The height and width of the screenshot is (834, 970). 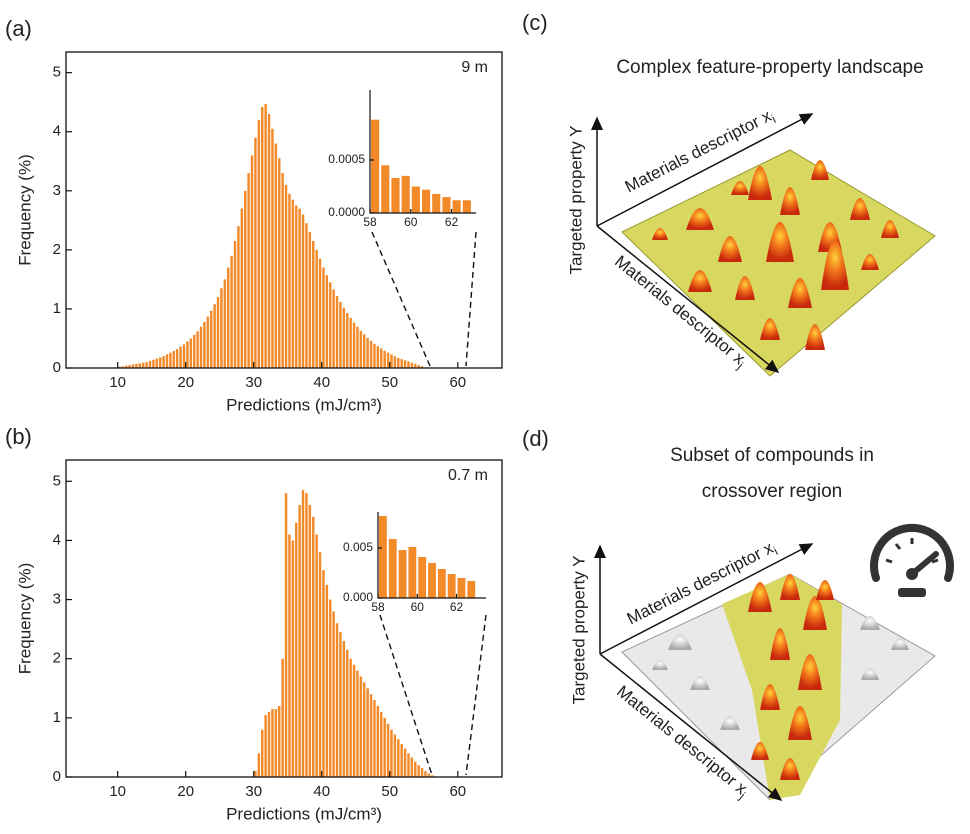 What do you see at coordinates (370, 222) in the screenshot?
I see `x-tick-label: 58` at bounding box center [370, 222].